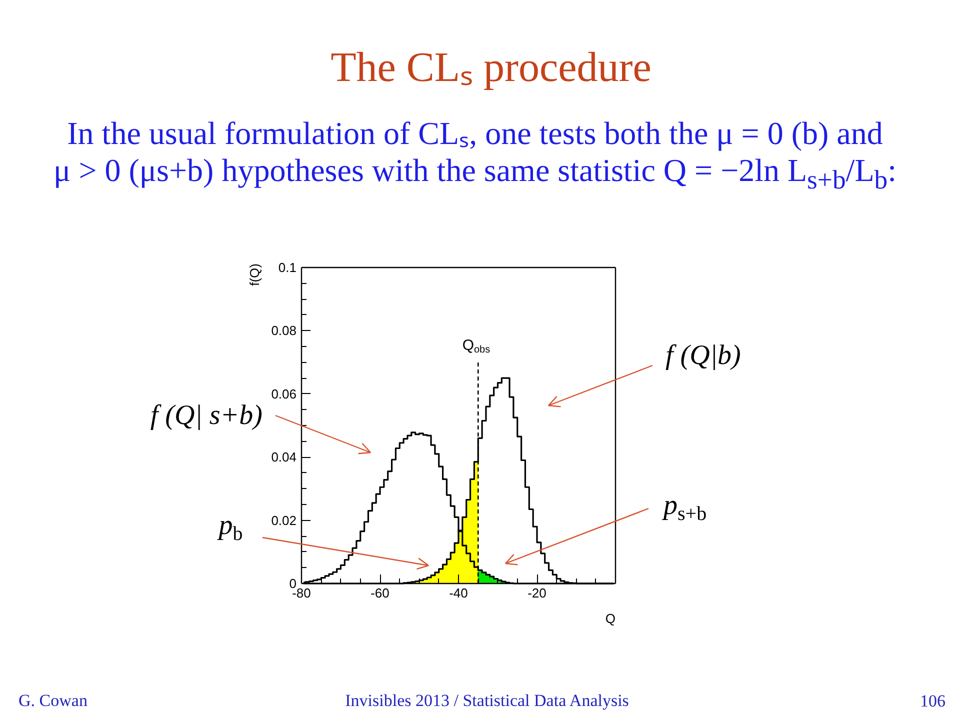 The image size is (960, 720). Describe the element at coordinates (284, 394) in the screenshot. I see `y-tick-label: 0.06` at that location.